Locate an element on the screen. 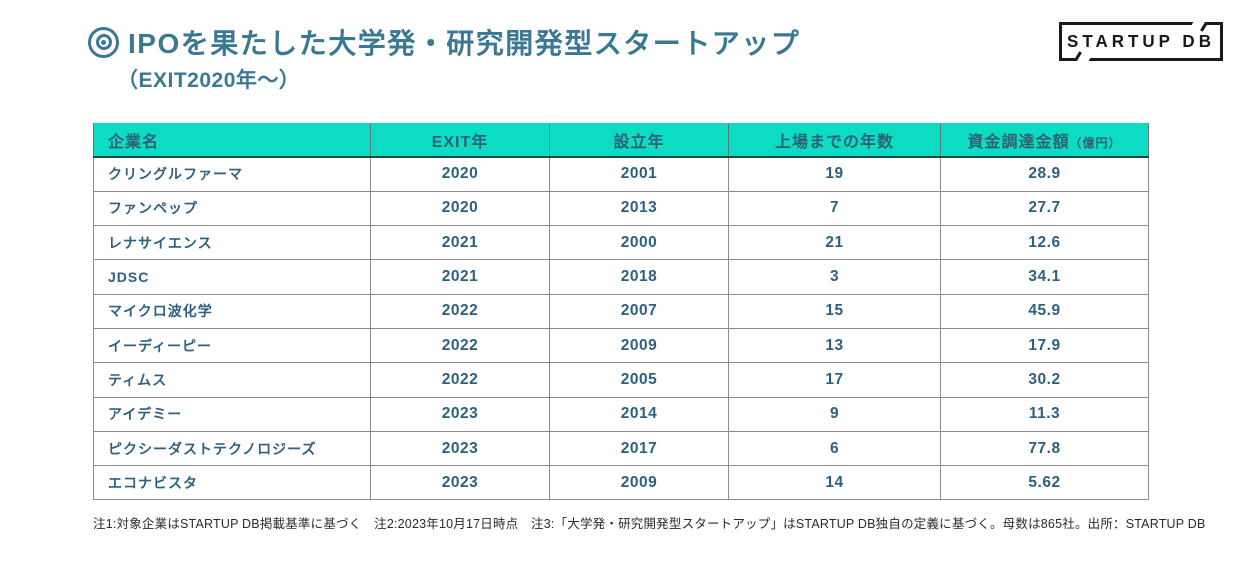  table-row: イーディーピー 2022 2009 13 17.9 is located at coordinates (621, 345).